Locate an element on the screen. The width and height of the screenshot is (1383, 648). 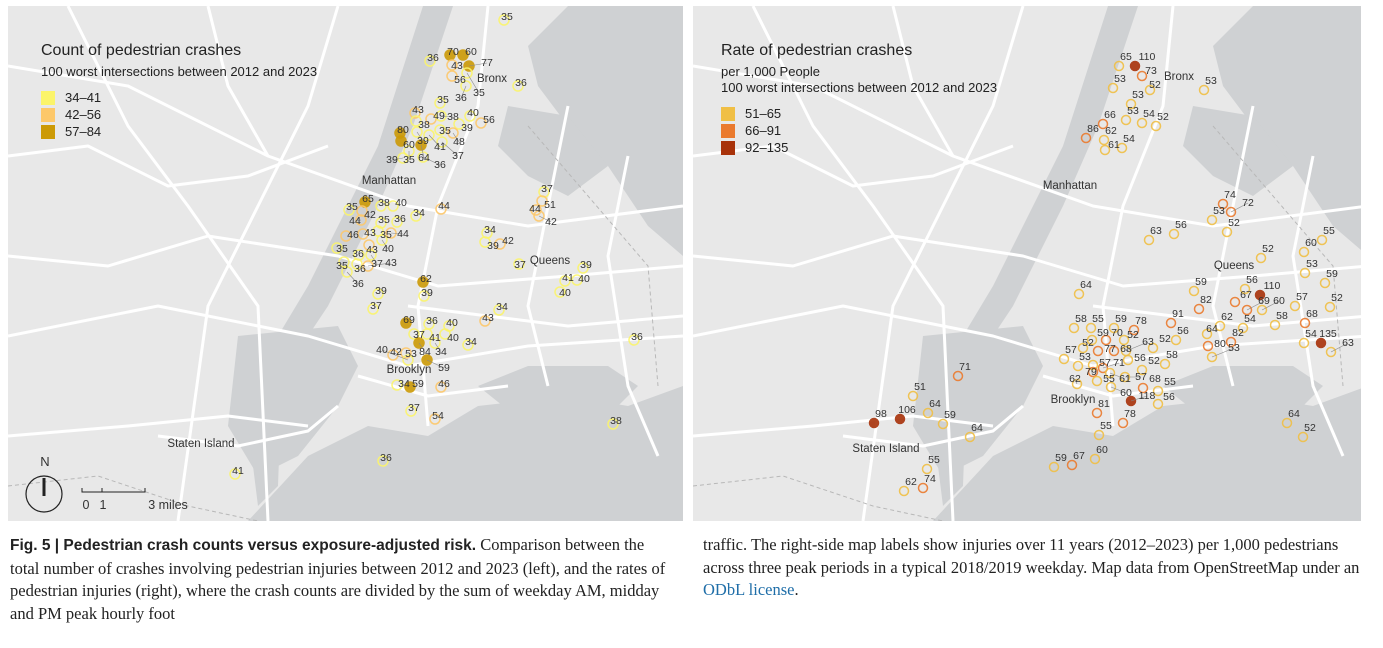
legend-title: Rate of pedestrian crashes is located at coordinates (817, 50).